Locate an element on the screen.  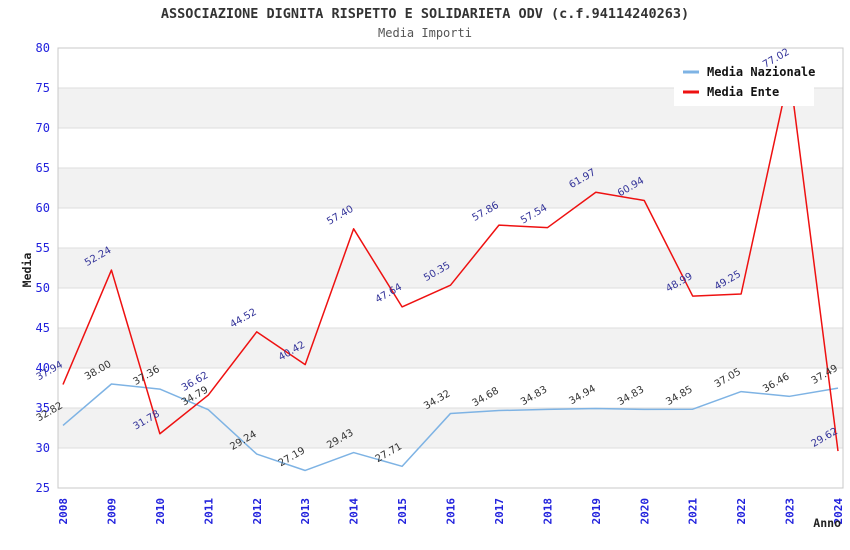
x-tick-label: 2023 is located at coordinates (790, 511).